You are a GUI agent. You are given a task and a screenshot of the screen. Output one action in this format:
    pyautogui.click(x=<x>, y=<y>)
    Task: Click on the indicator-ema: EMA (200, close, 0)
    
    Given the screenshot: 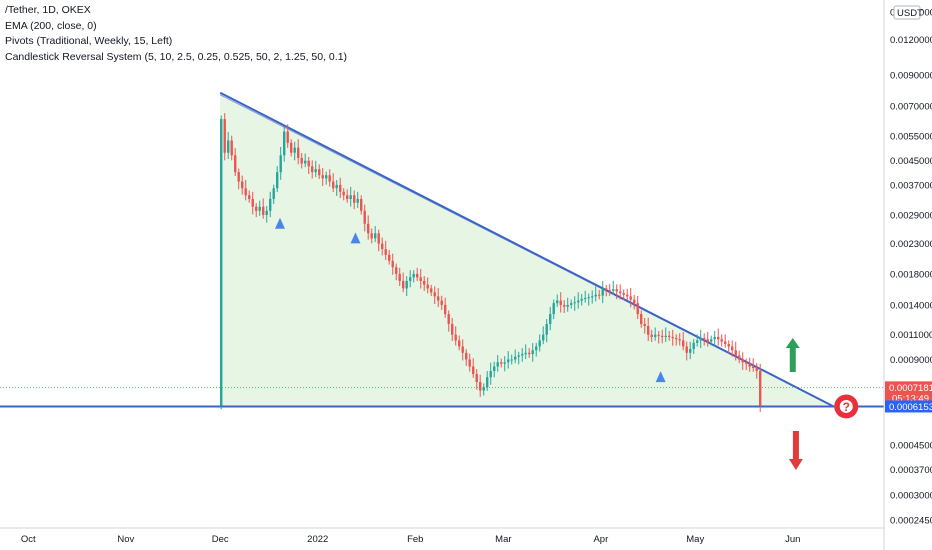 What is the action you would take?
    pyautogui.click(x=51, y=25)
    